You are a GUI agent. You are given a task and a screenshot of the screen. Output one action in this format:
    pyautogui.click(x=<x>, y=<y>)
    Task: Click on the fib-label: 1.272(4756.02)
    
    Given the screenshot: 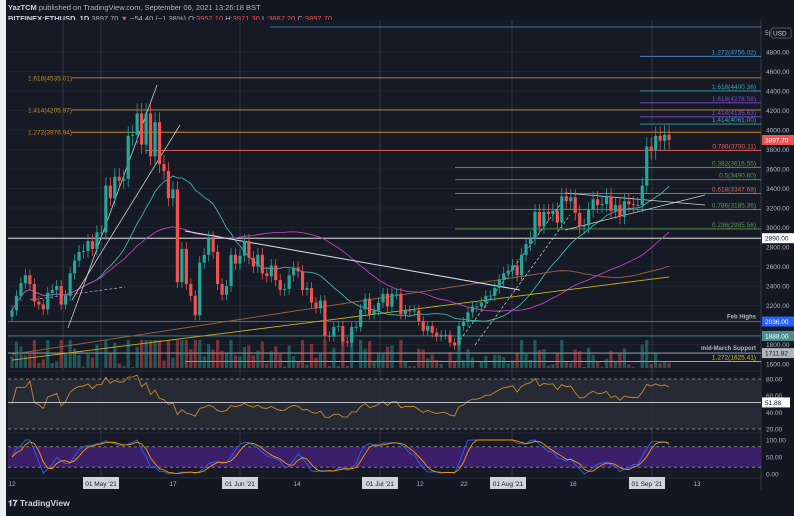 What is the action you would take?
    pyautogui.click(x=734, y=52)
    